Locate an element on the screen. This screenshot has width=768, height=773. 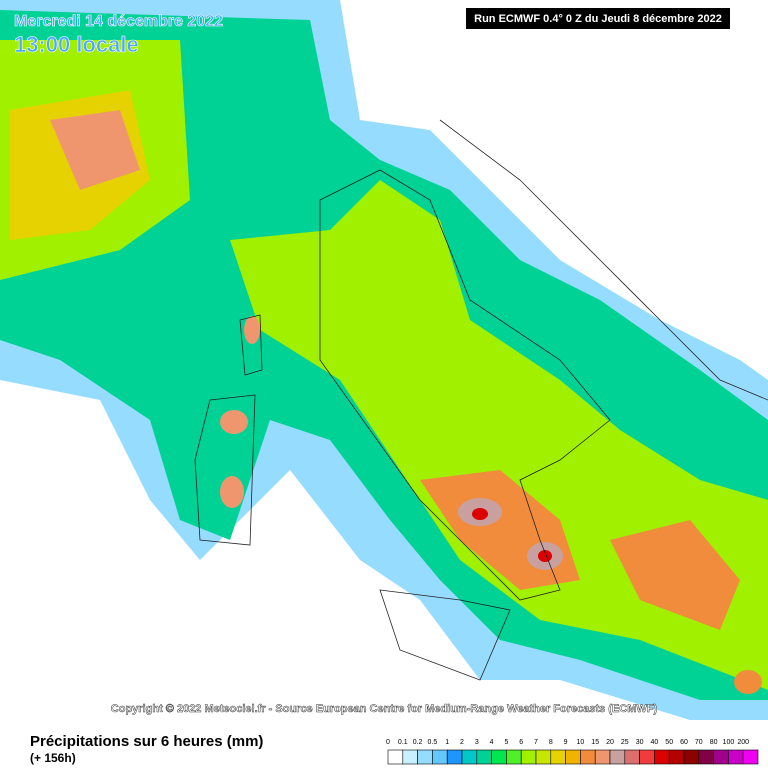
scale-label: 25 is located at coordinates (625, 742).